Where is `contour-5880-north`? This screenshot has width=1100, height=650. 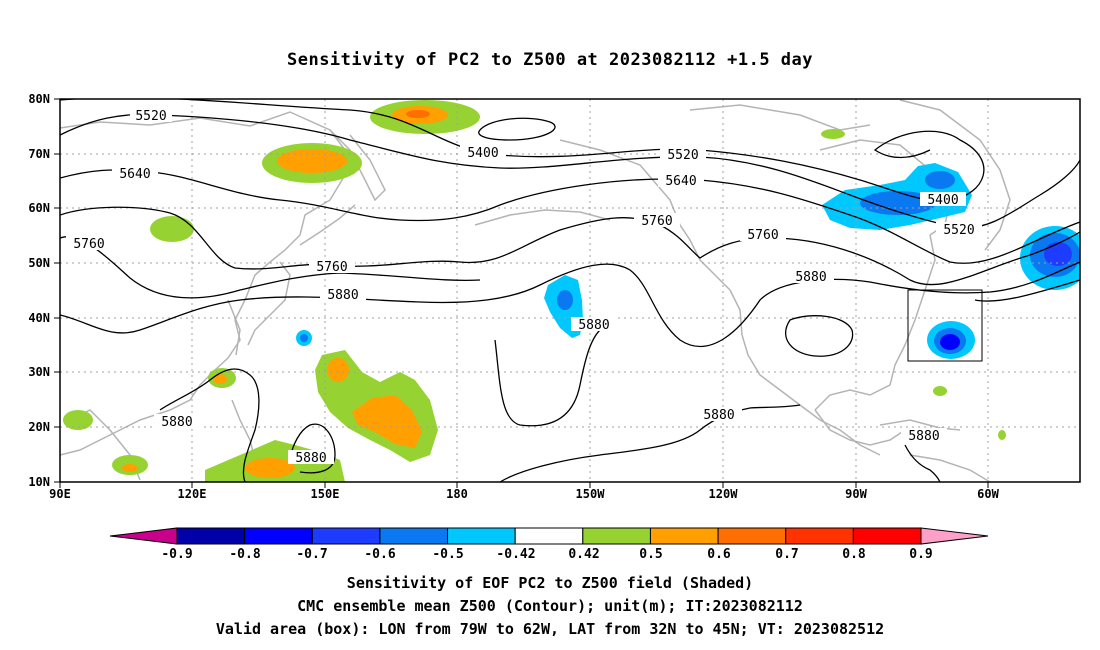
contour-5880-north is located at coordinates (570, 304).